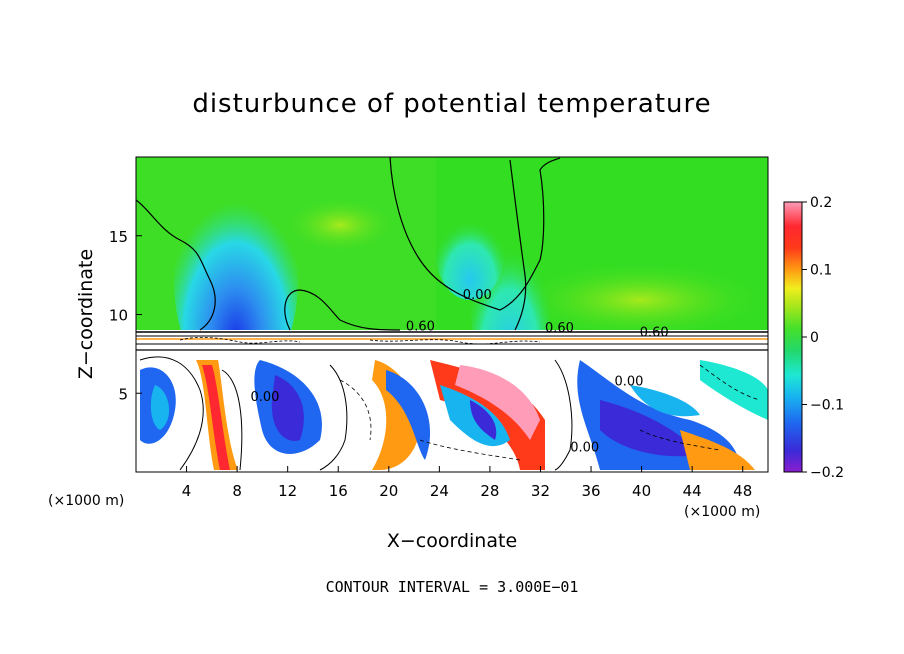 The width and height of the screenshot is (904, 654). What do you see at coordinates (237, 491) in the screenshot?
I see `x-tick-label: 8` at bounding box center [237, 491].